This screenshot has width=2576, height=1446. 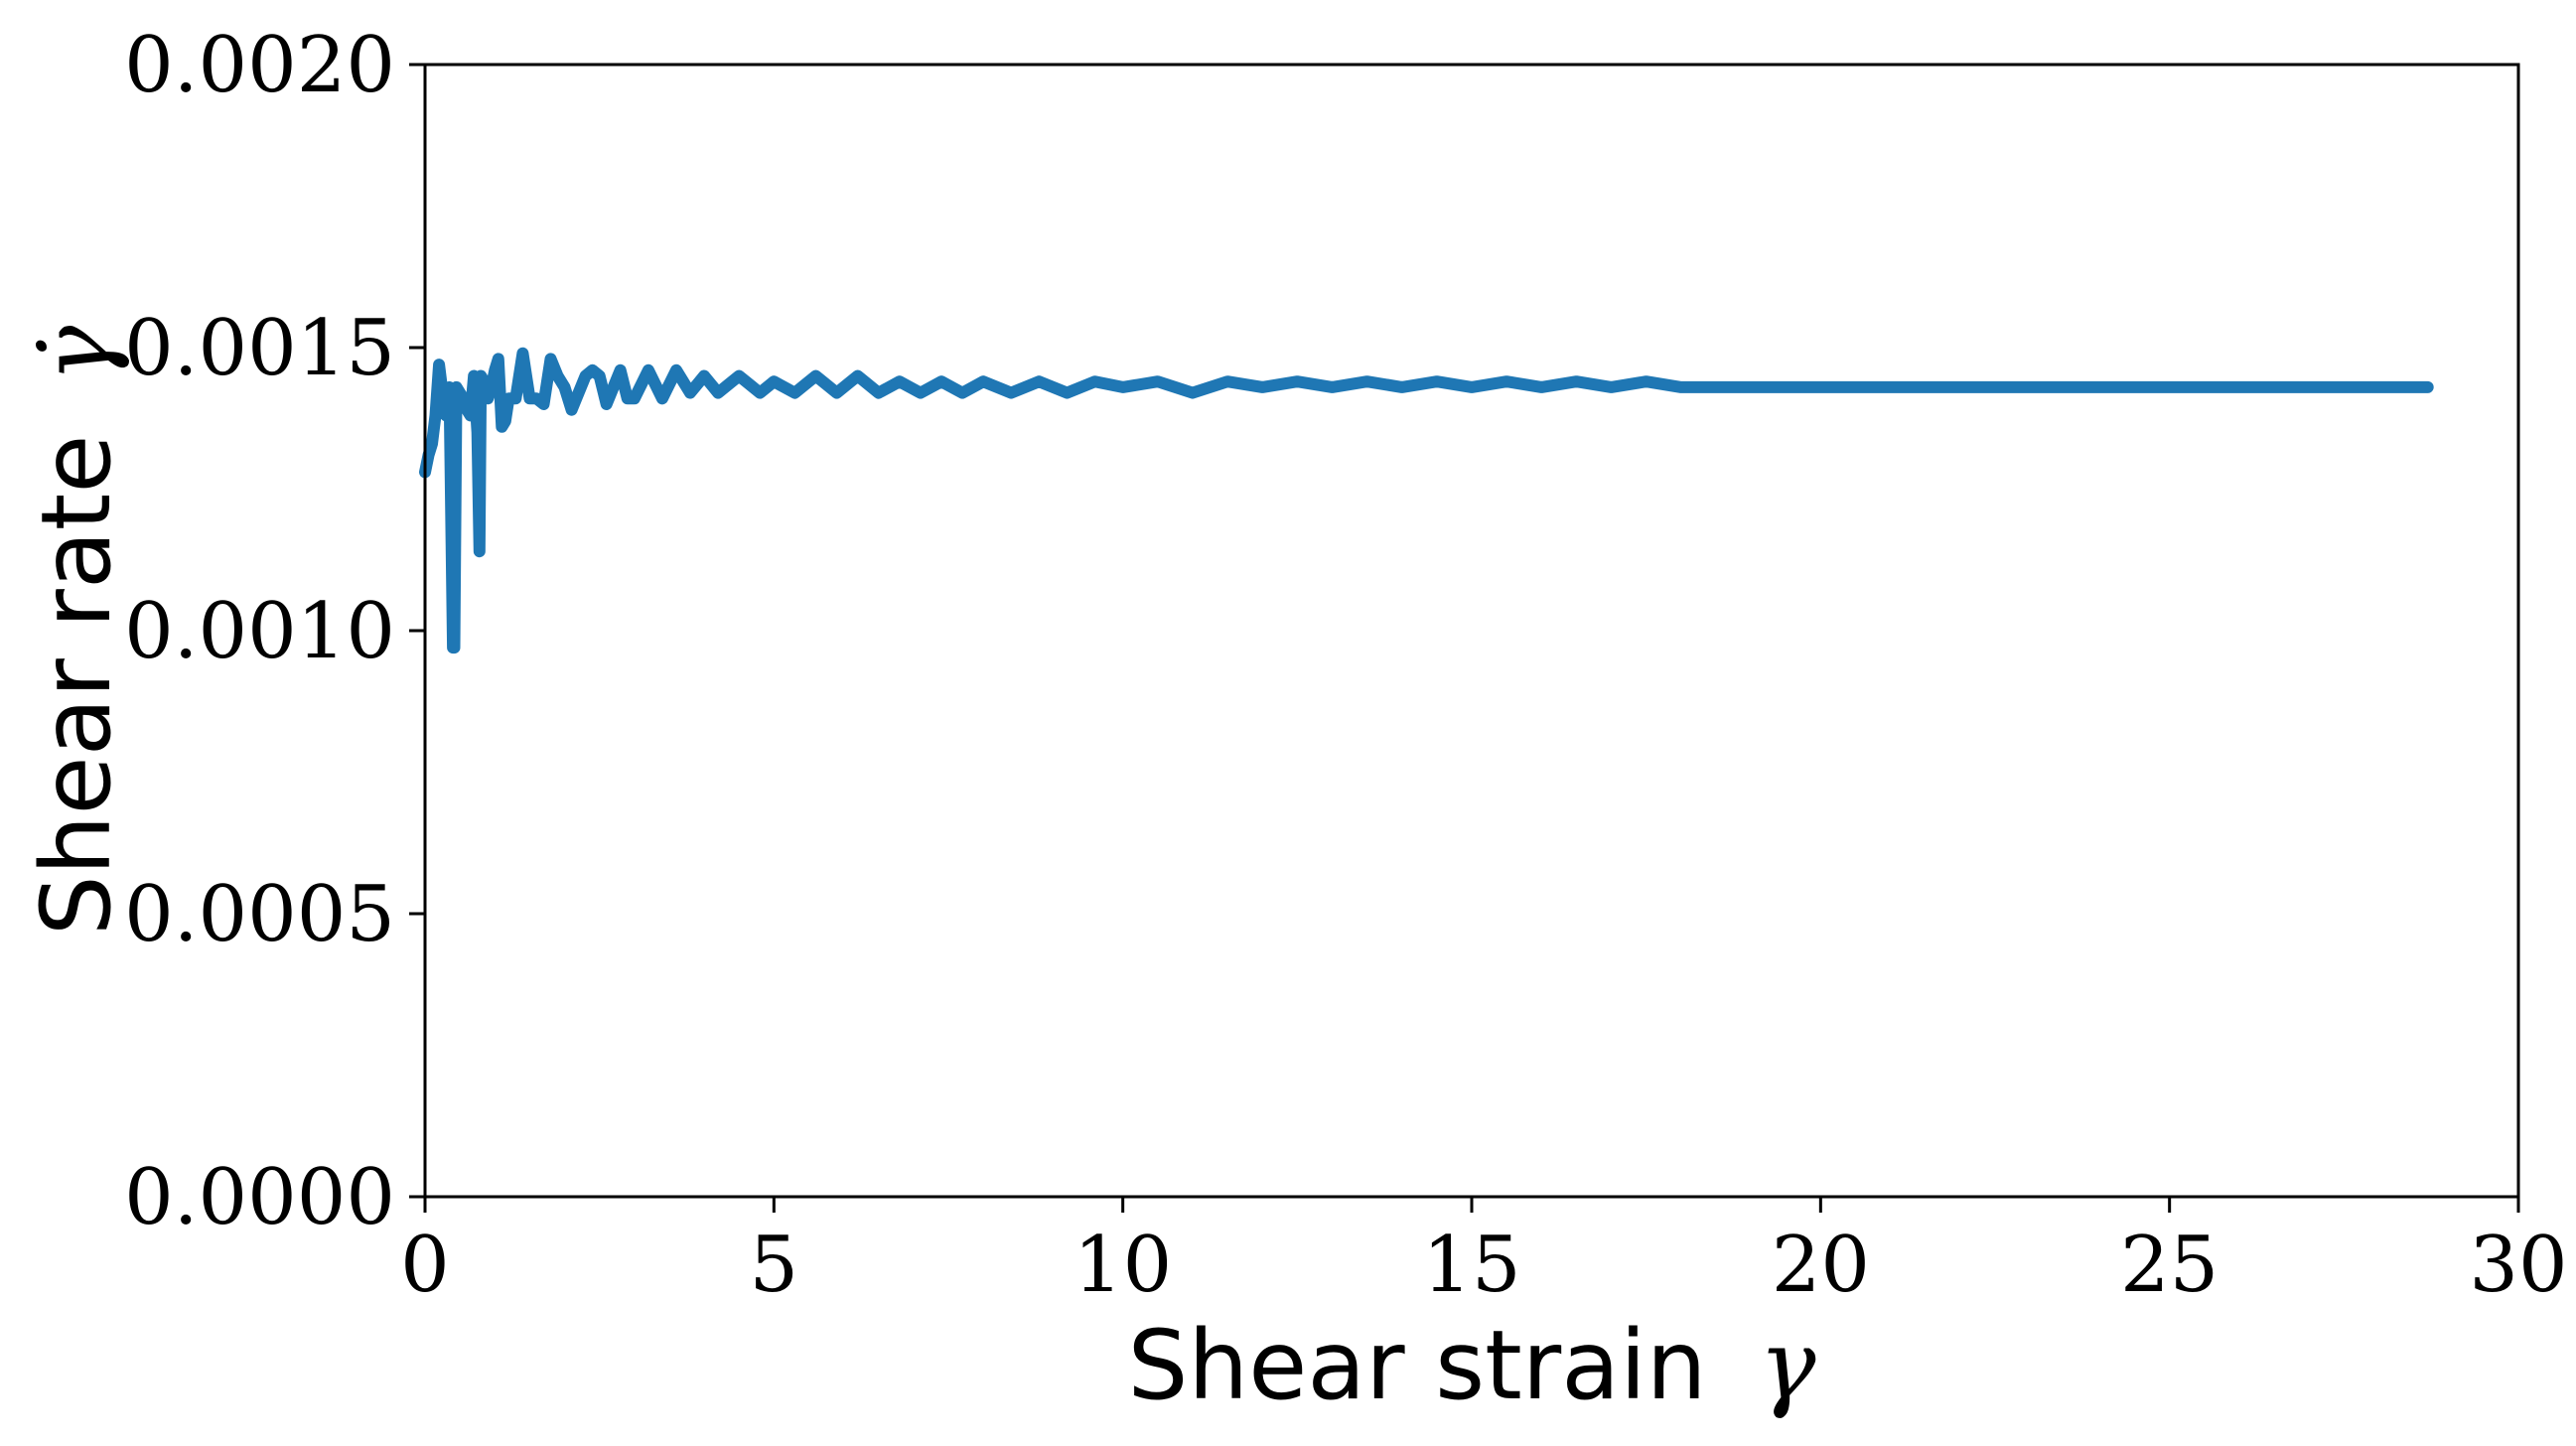 I want to click on x-axis-label: Shear strain γ, so click(x=1471, y=1365).